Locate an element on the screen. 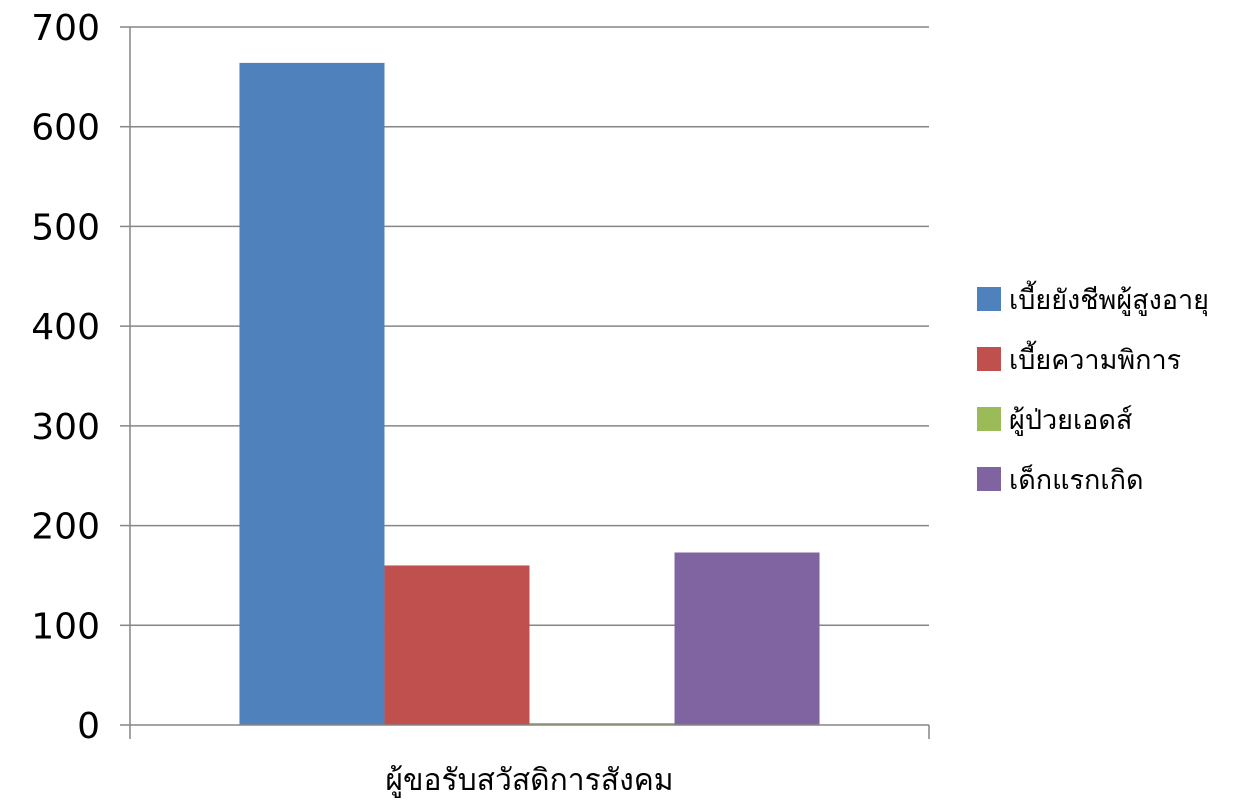  y-tick-label: 400 is located at coordinates (65, 327).